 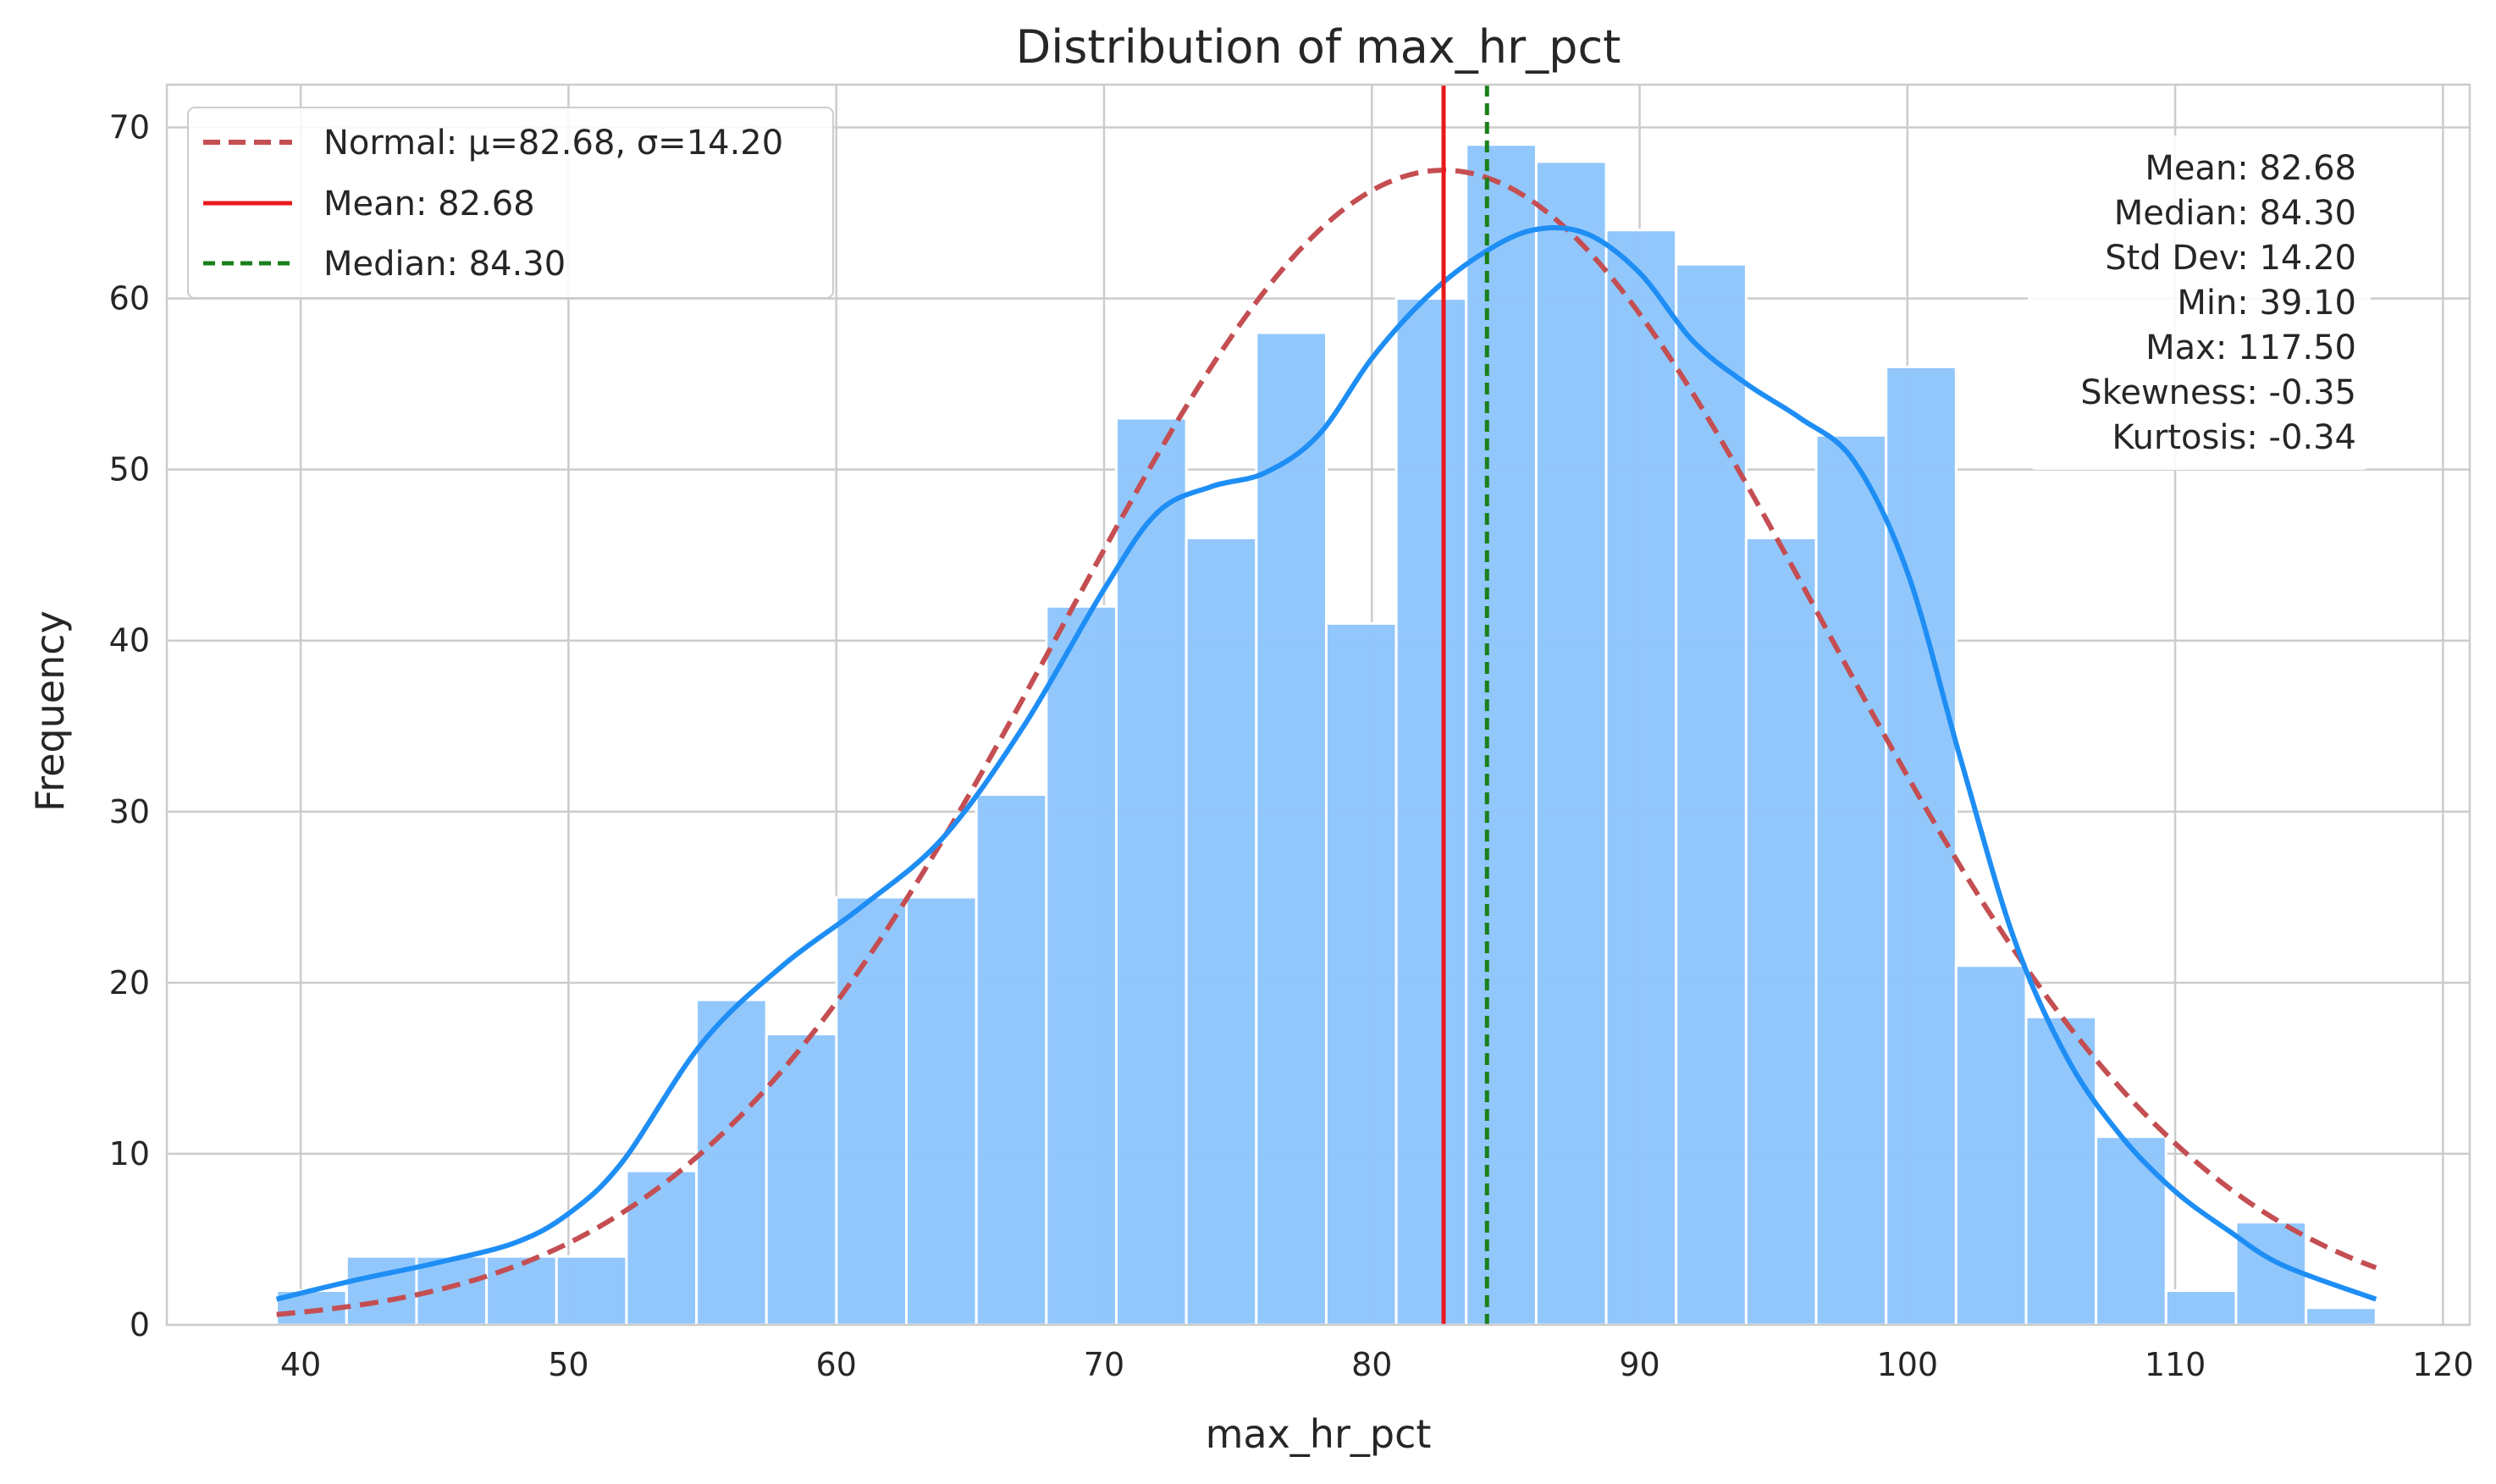 I want to click on legend-mean-label: Mean: 82.68, so click(x=429, y=204).